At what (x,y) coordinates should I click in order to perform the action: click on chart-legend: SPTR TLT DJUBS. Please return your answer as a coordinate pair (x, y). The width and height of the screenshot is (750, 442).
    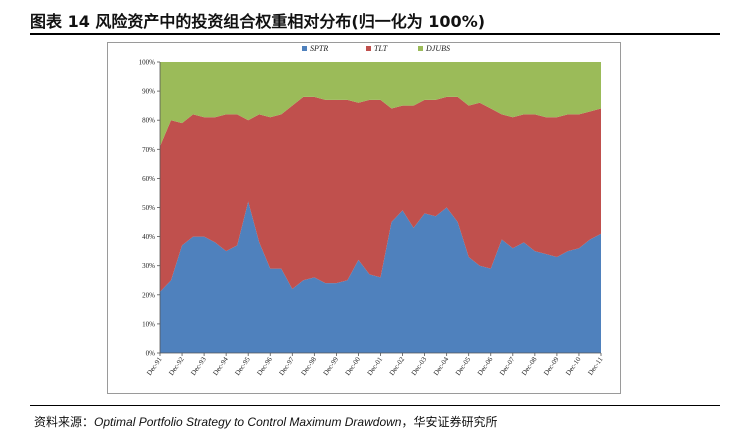
    Looking at the image, I should click on (376, 48).